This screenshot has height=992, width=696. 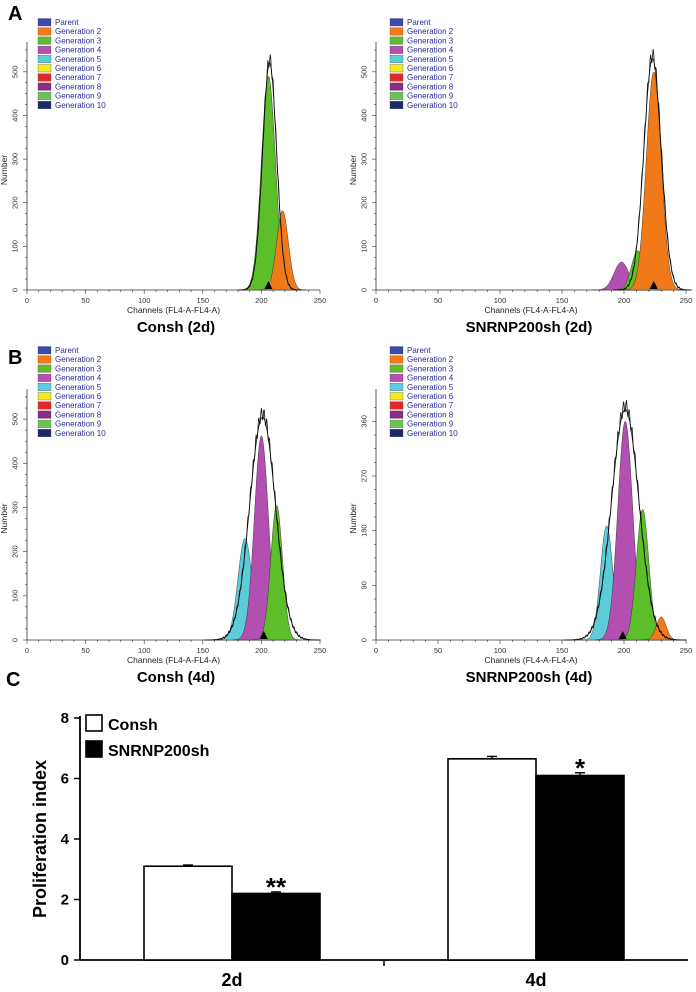 I want to click on y-tick-label: 360, so click(x=364, y=421).